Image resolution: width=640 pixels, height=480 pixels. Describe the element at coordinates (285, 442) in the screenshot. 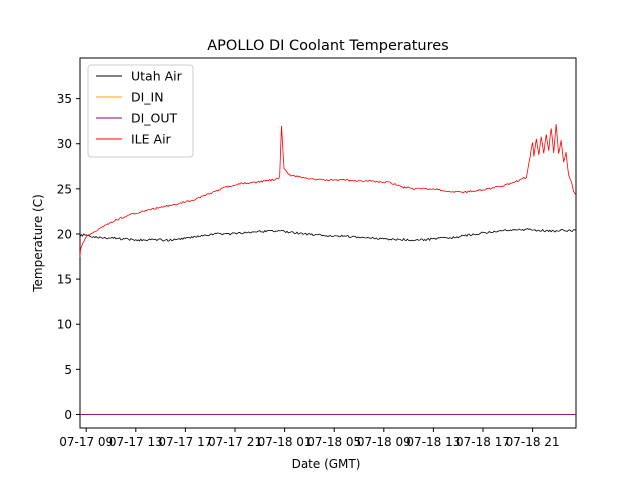

I see `x-tick-label: 07-18 01` at that location.